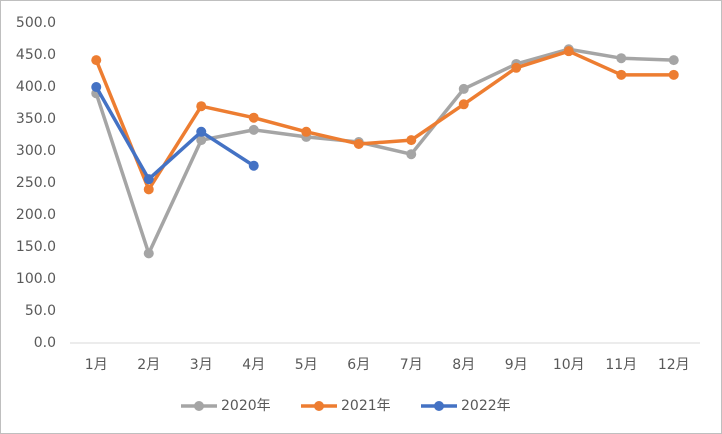 The image size is (722, 434). I want to click on x-tick-label: 3月, so click(201, 365).